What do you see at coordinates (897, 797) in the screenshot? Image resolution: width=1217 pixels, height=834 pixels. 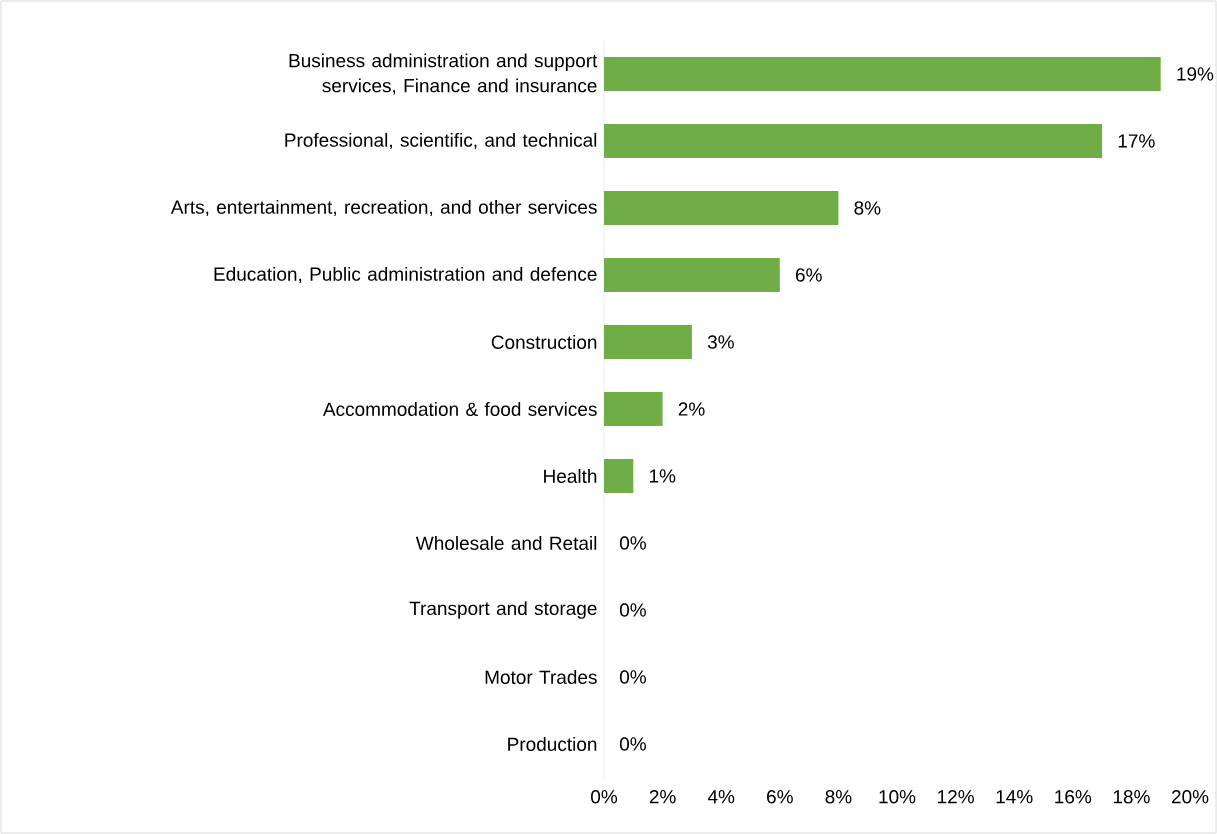 I see `x-tick-label: 10%` at bounding box center [897, 797].